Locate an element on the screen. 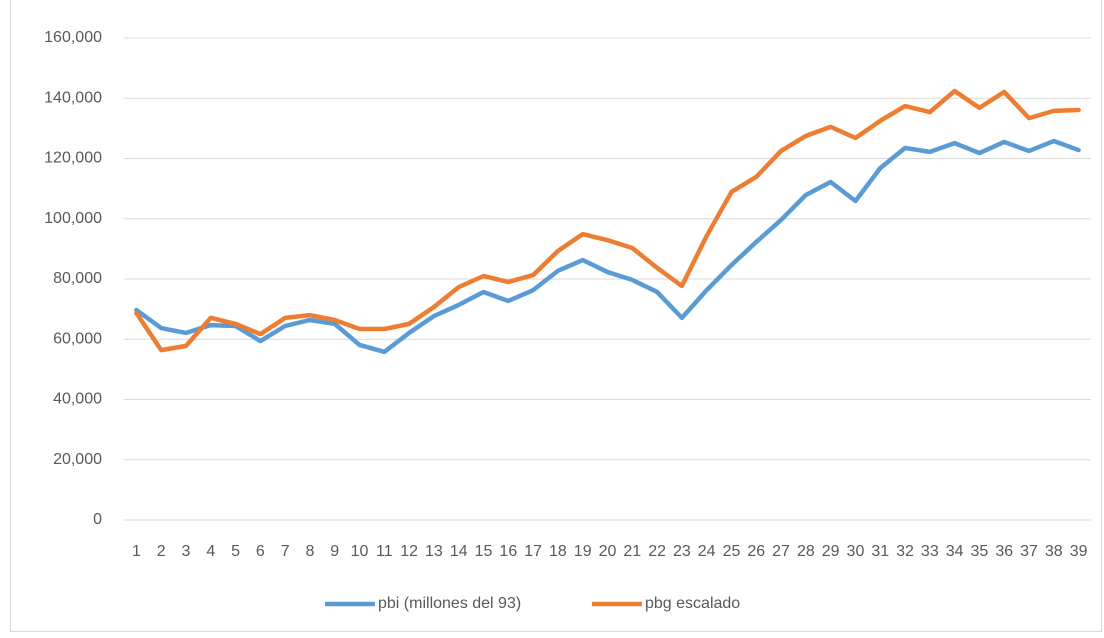 The image size is (1104, 638). x-tick-label: 24 is located at coordinates (707, 551).